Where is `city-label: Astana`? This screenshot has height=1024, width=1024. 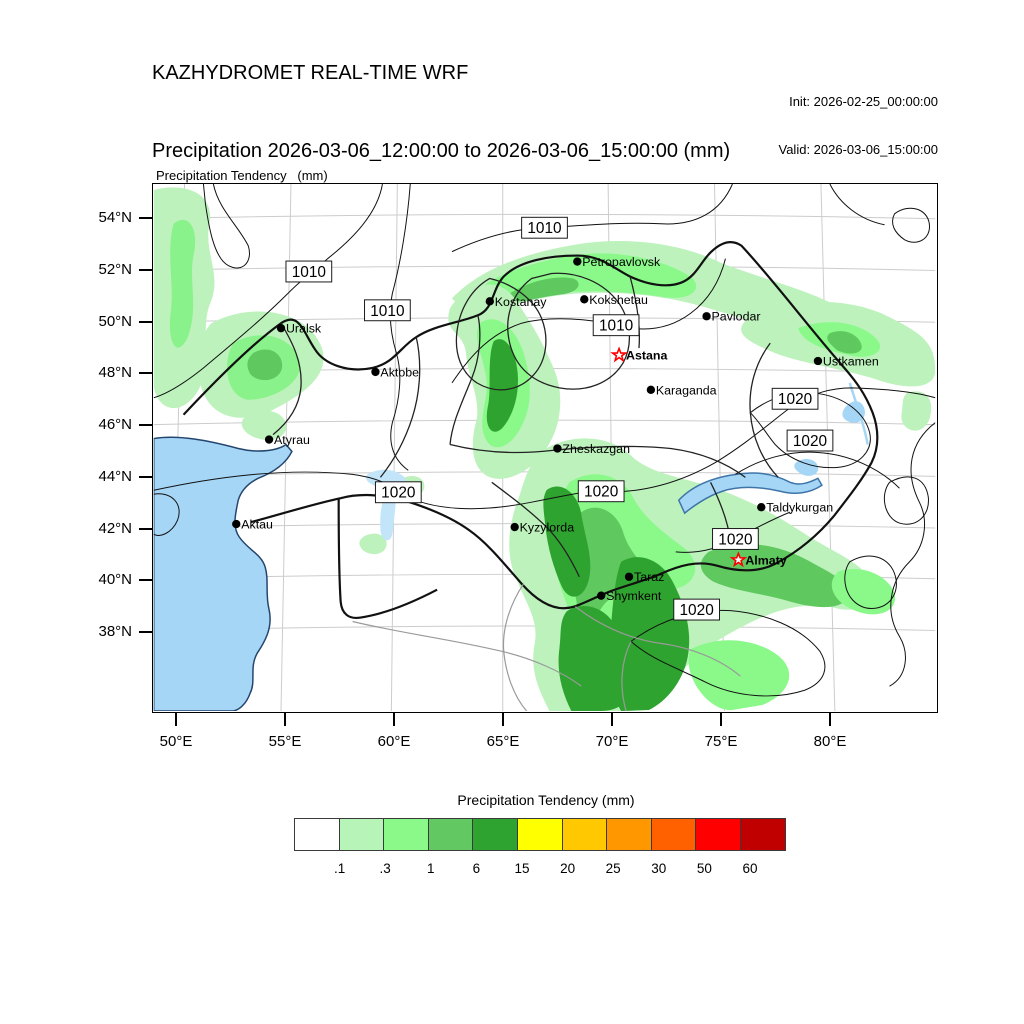 city-label: Astana is located at coordinates (646, 356).